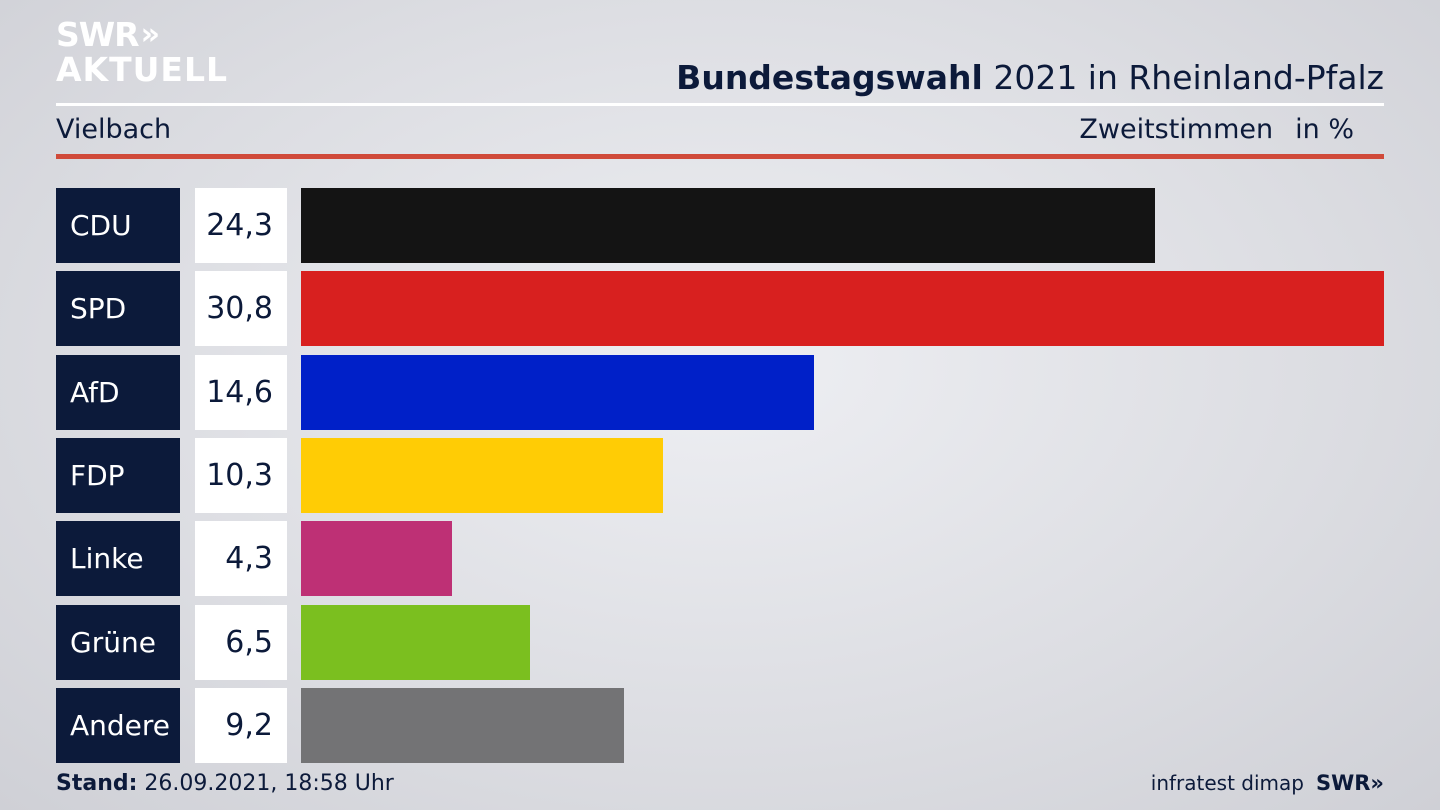 The width and height of the screenshot is (1440, 810). What do you see at coordinates (98, 34) in the screenshot?
I see `logo-swr-text: SWR` at bounding box center [98, 34].